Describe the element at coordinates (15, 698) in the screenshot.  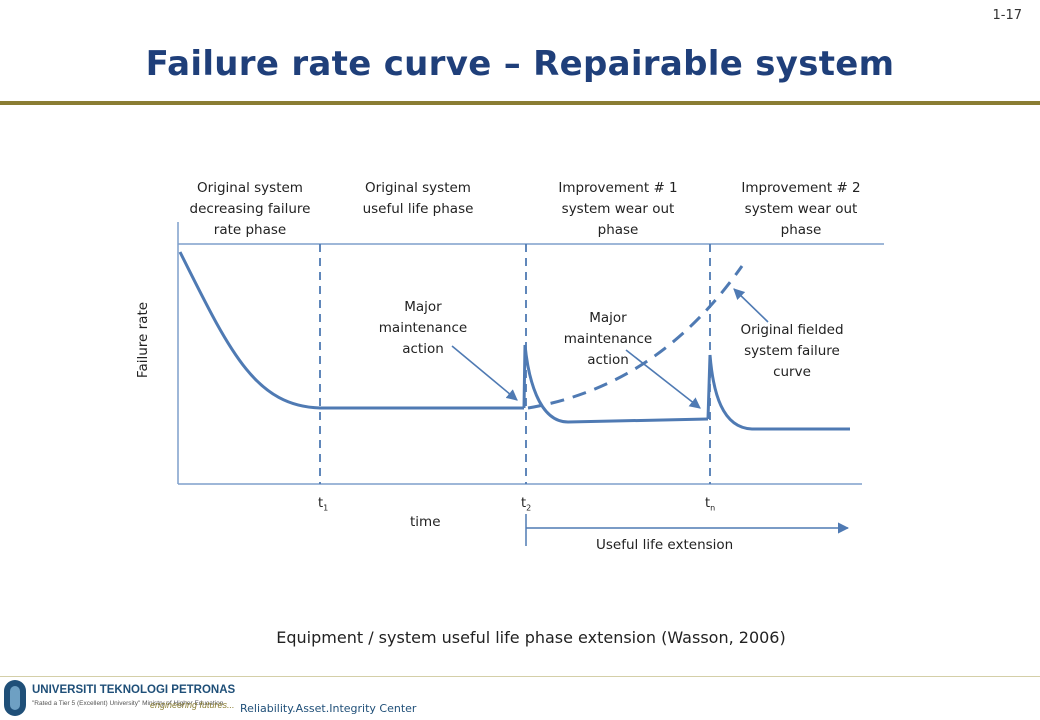
I see `utp-emblem-icon` at that location.